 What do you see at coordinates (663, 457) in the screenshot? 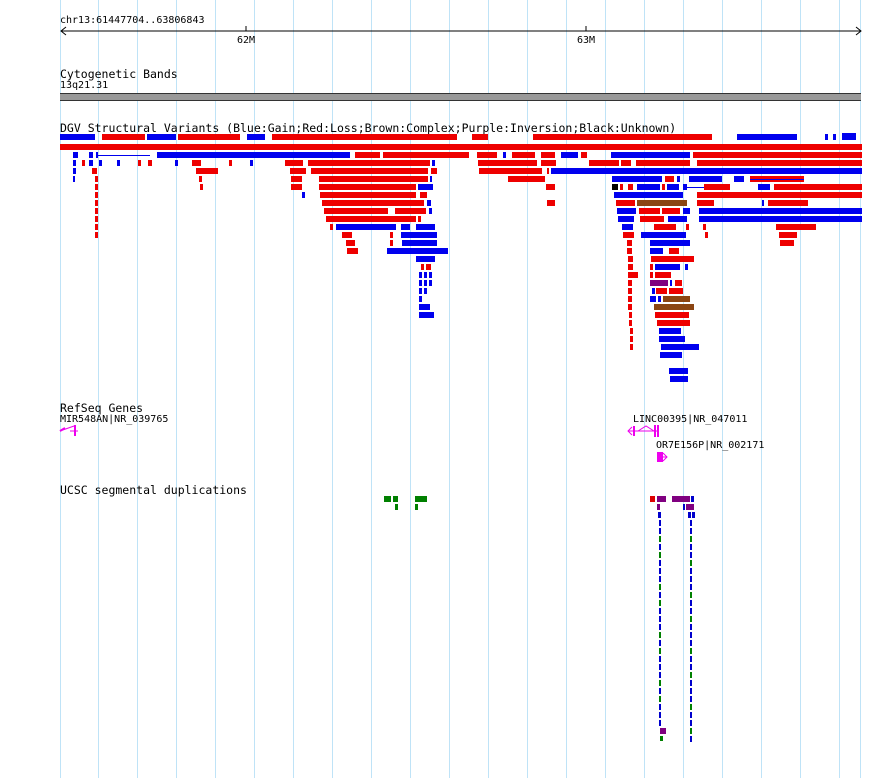
I see `gene-or7e156p` at bounding box center [663, 457].